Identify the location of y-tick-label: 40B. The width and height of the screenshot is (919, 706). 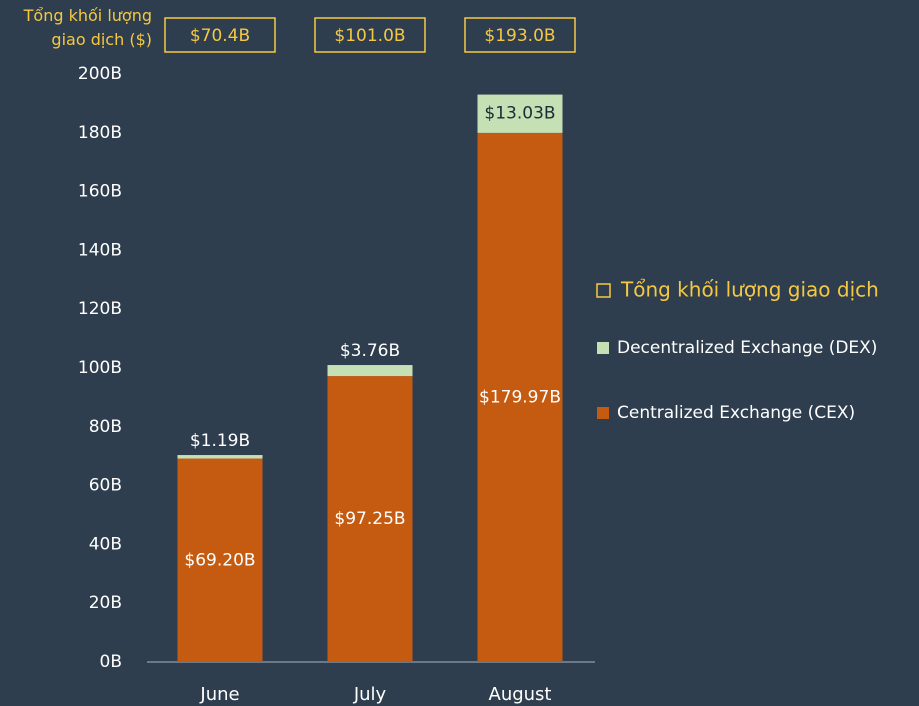
(105, 544).